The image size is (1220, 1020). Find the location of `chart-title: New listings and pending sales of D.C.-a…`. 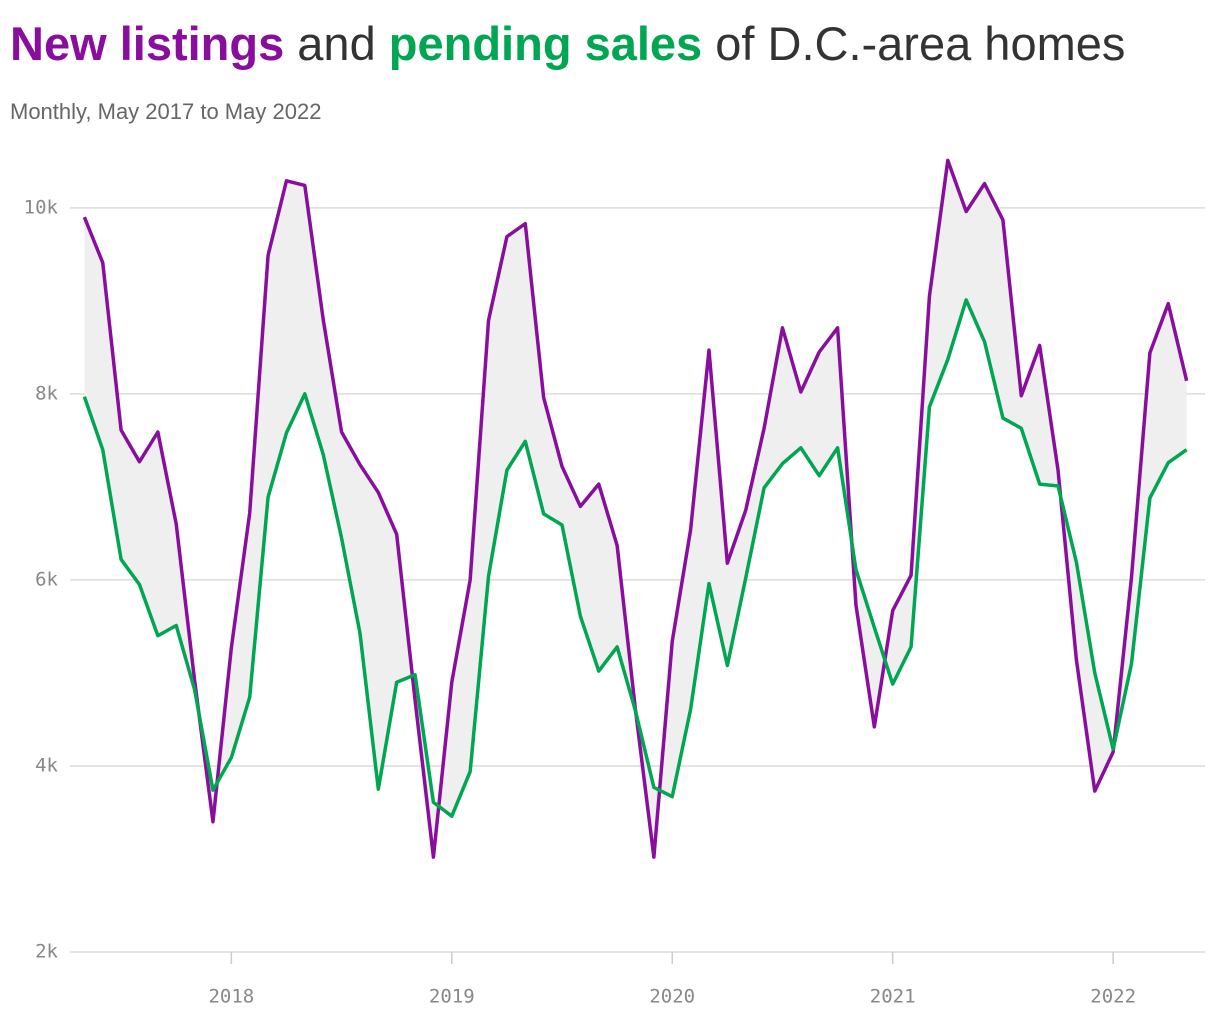

chart-title: New listings and pending sales of D.C.-a… is located at coordinates (567, 43).